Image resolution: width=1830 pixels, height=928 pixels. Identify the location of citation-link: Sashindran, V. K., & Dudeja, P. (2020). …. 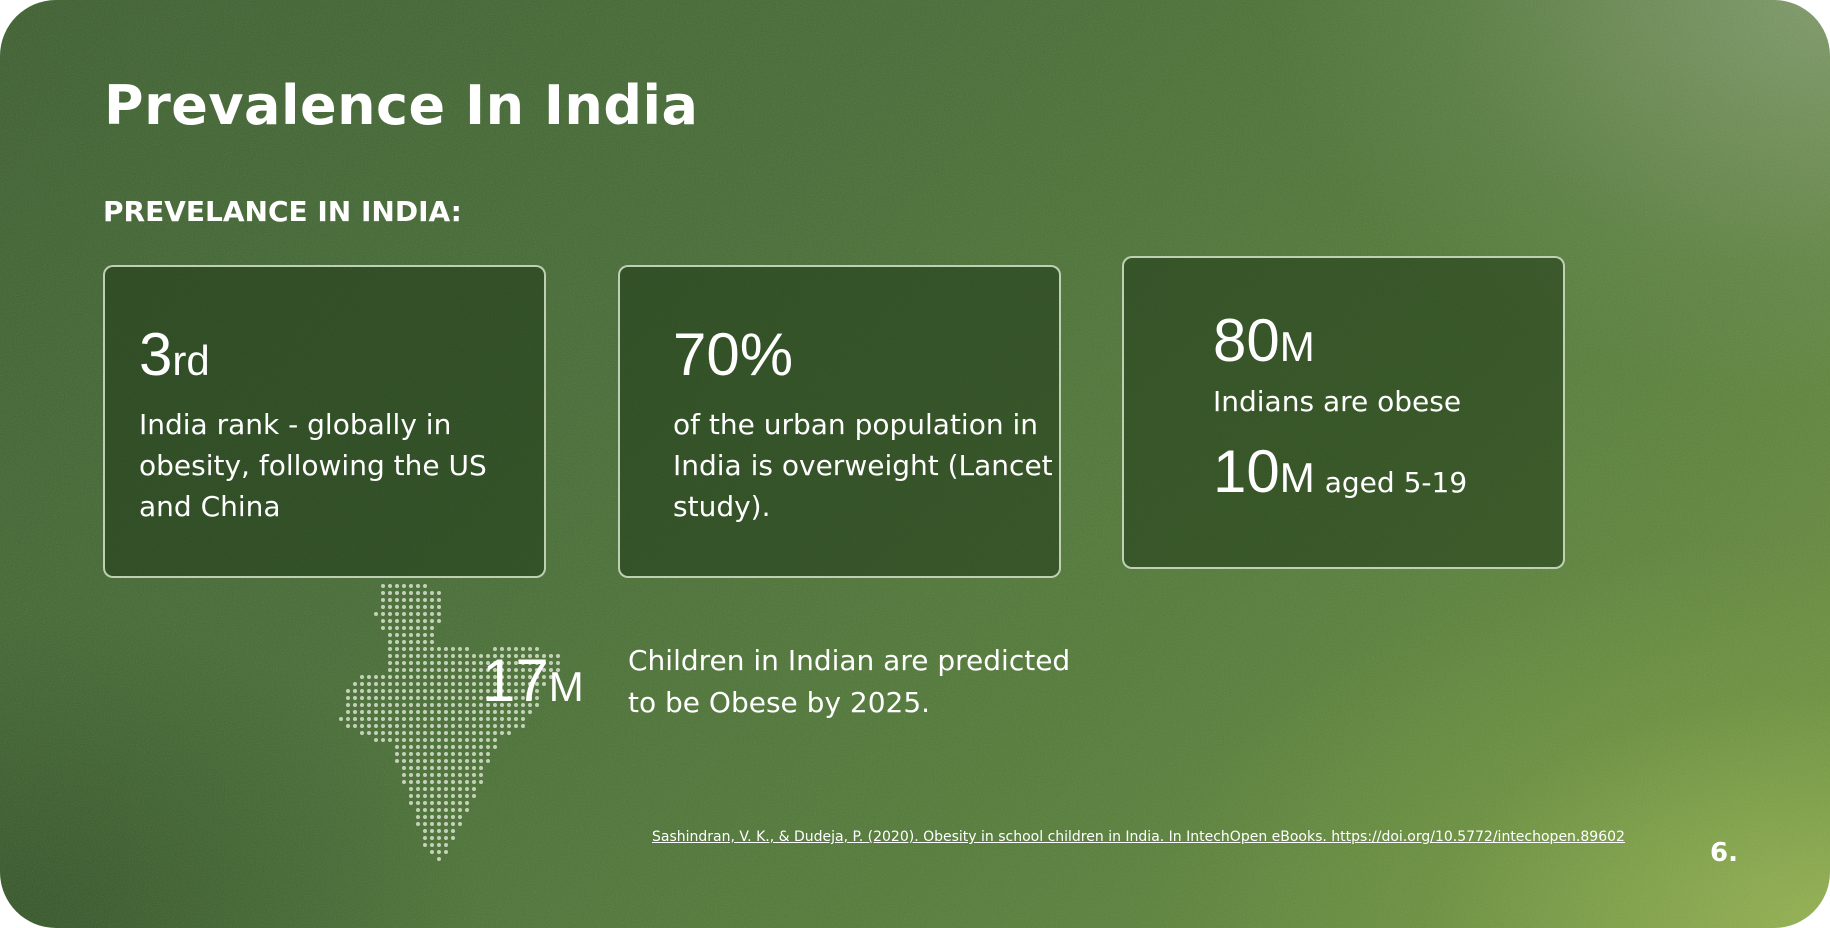
(1138, 837).